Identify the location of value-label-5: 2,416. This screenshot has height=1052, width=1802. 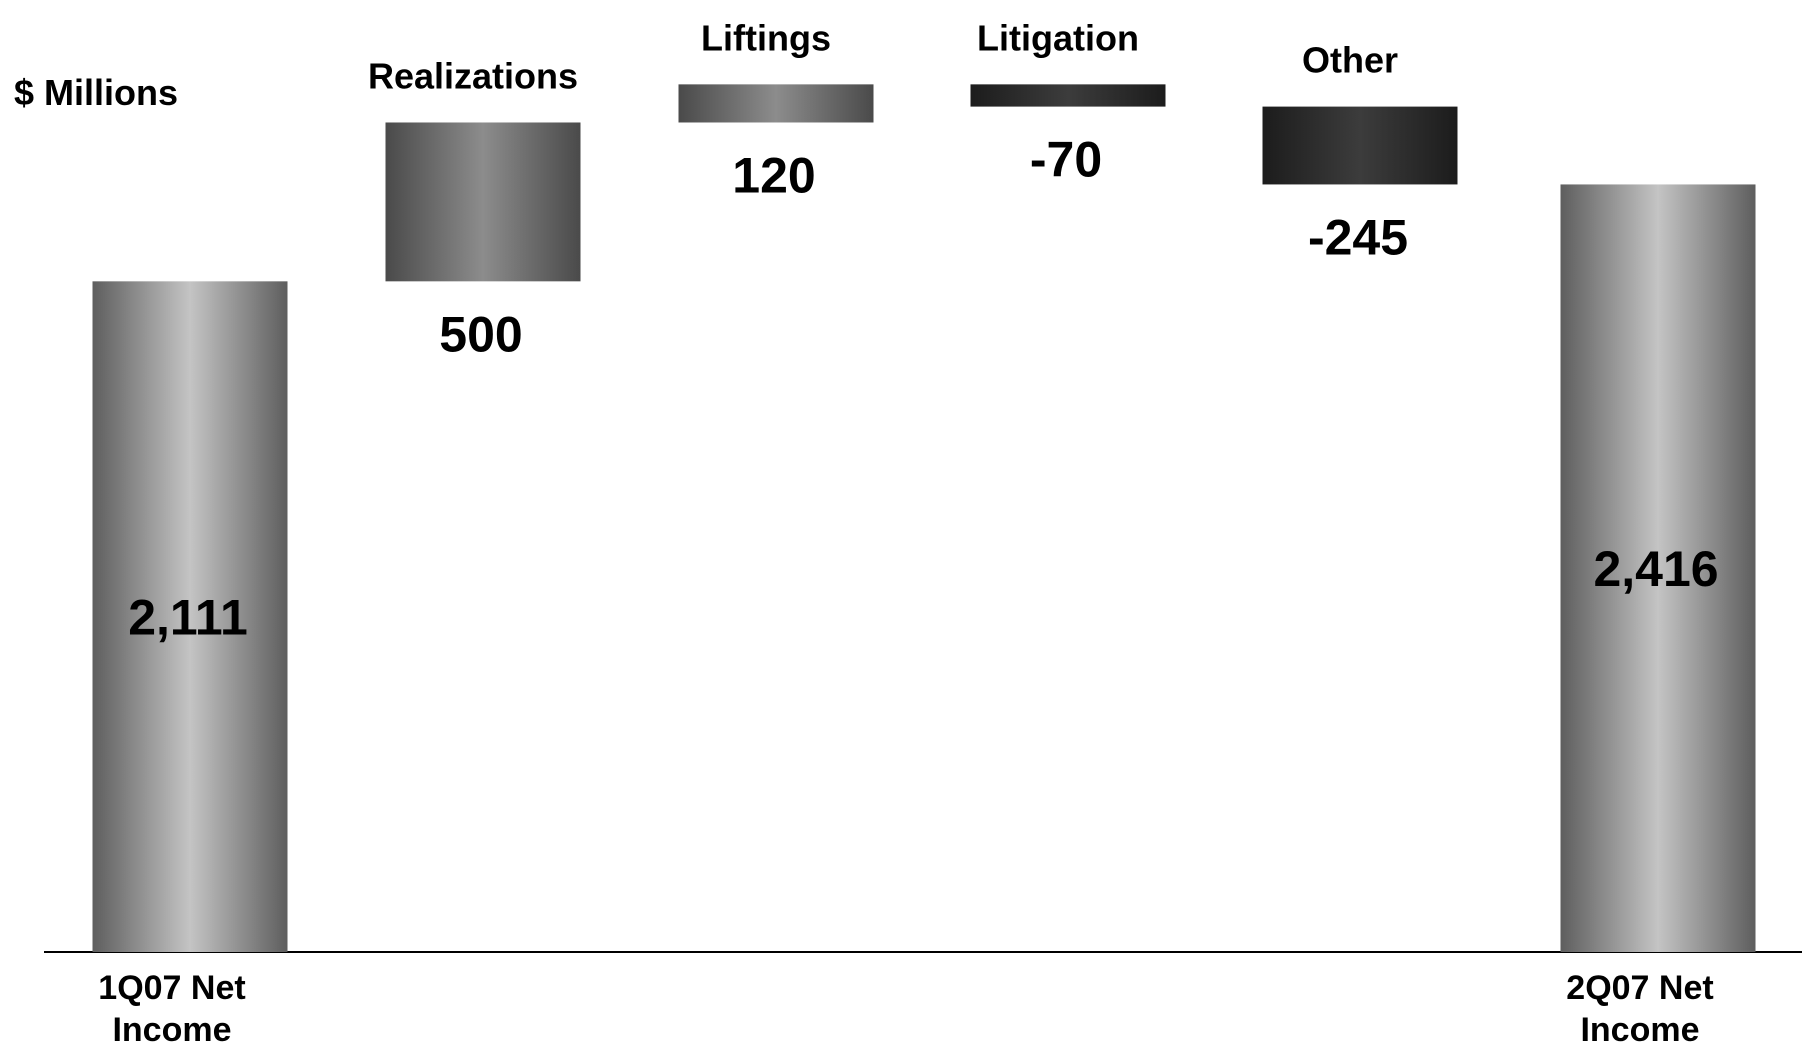
(1655, 569).